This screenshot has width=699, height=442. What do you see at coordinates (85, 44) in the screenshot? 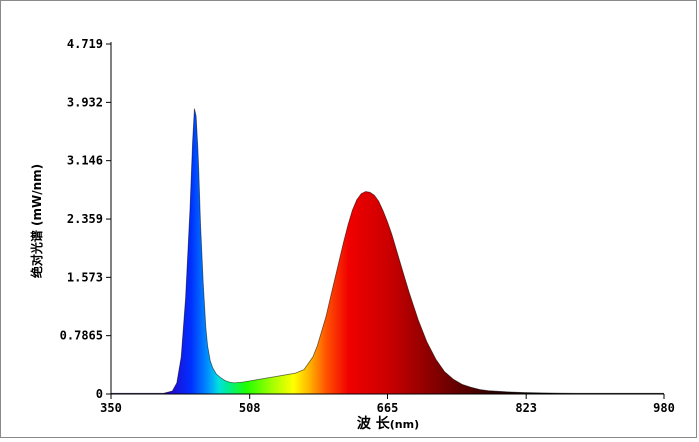
I see `y-tick-label: 4.719` at bounding box center [85, 44].